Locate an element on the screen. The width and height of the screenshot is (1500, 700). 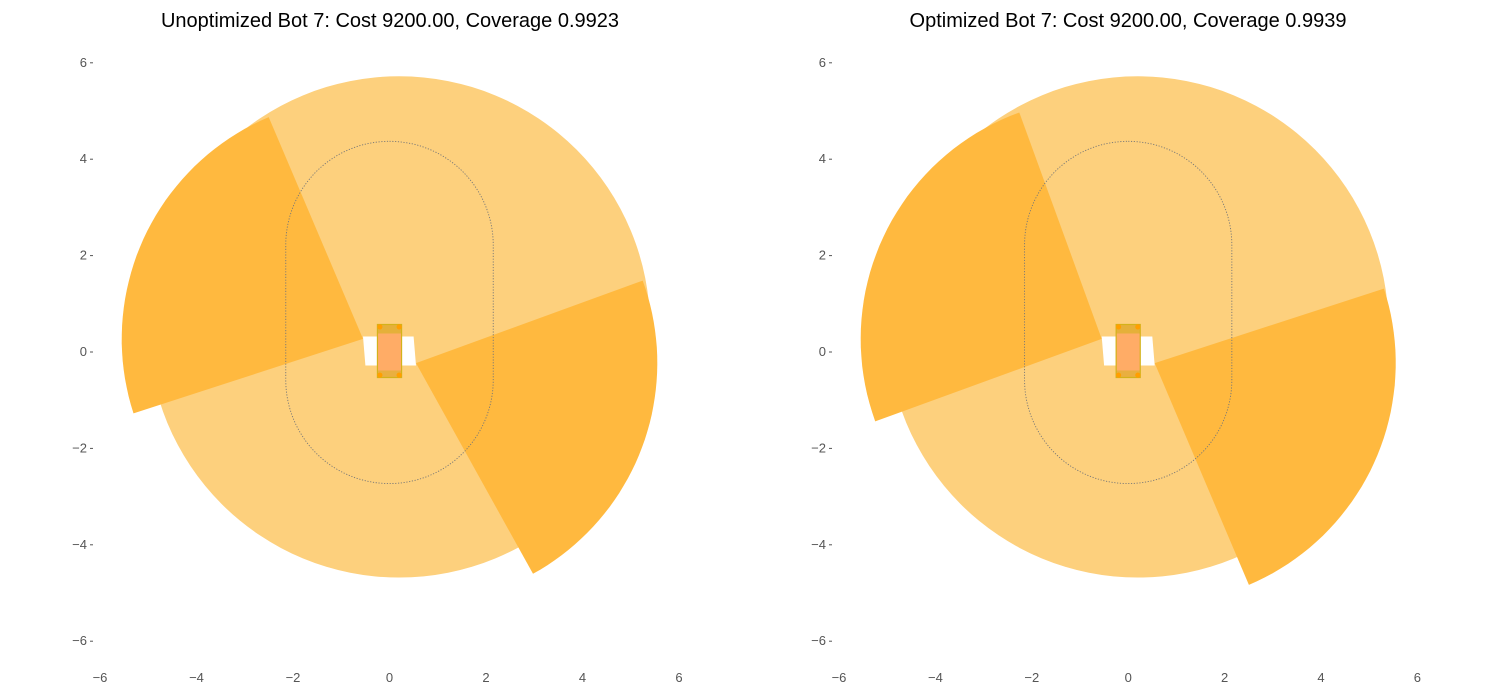
optimized-xtick-label-1: −4 is located at coordinates (935, 677).